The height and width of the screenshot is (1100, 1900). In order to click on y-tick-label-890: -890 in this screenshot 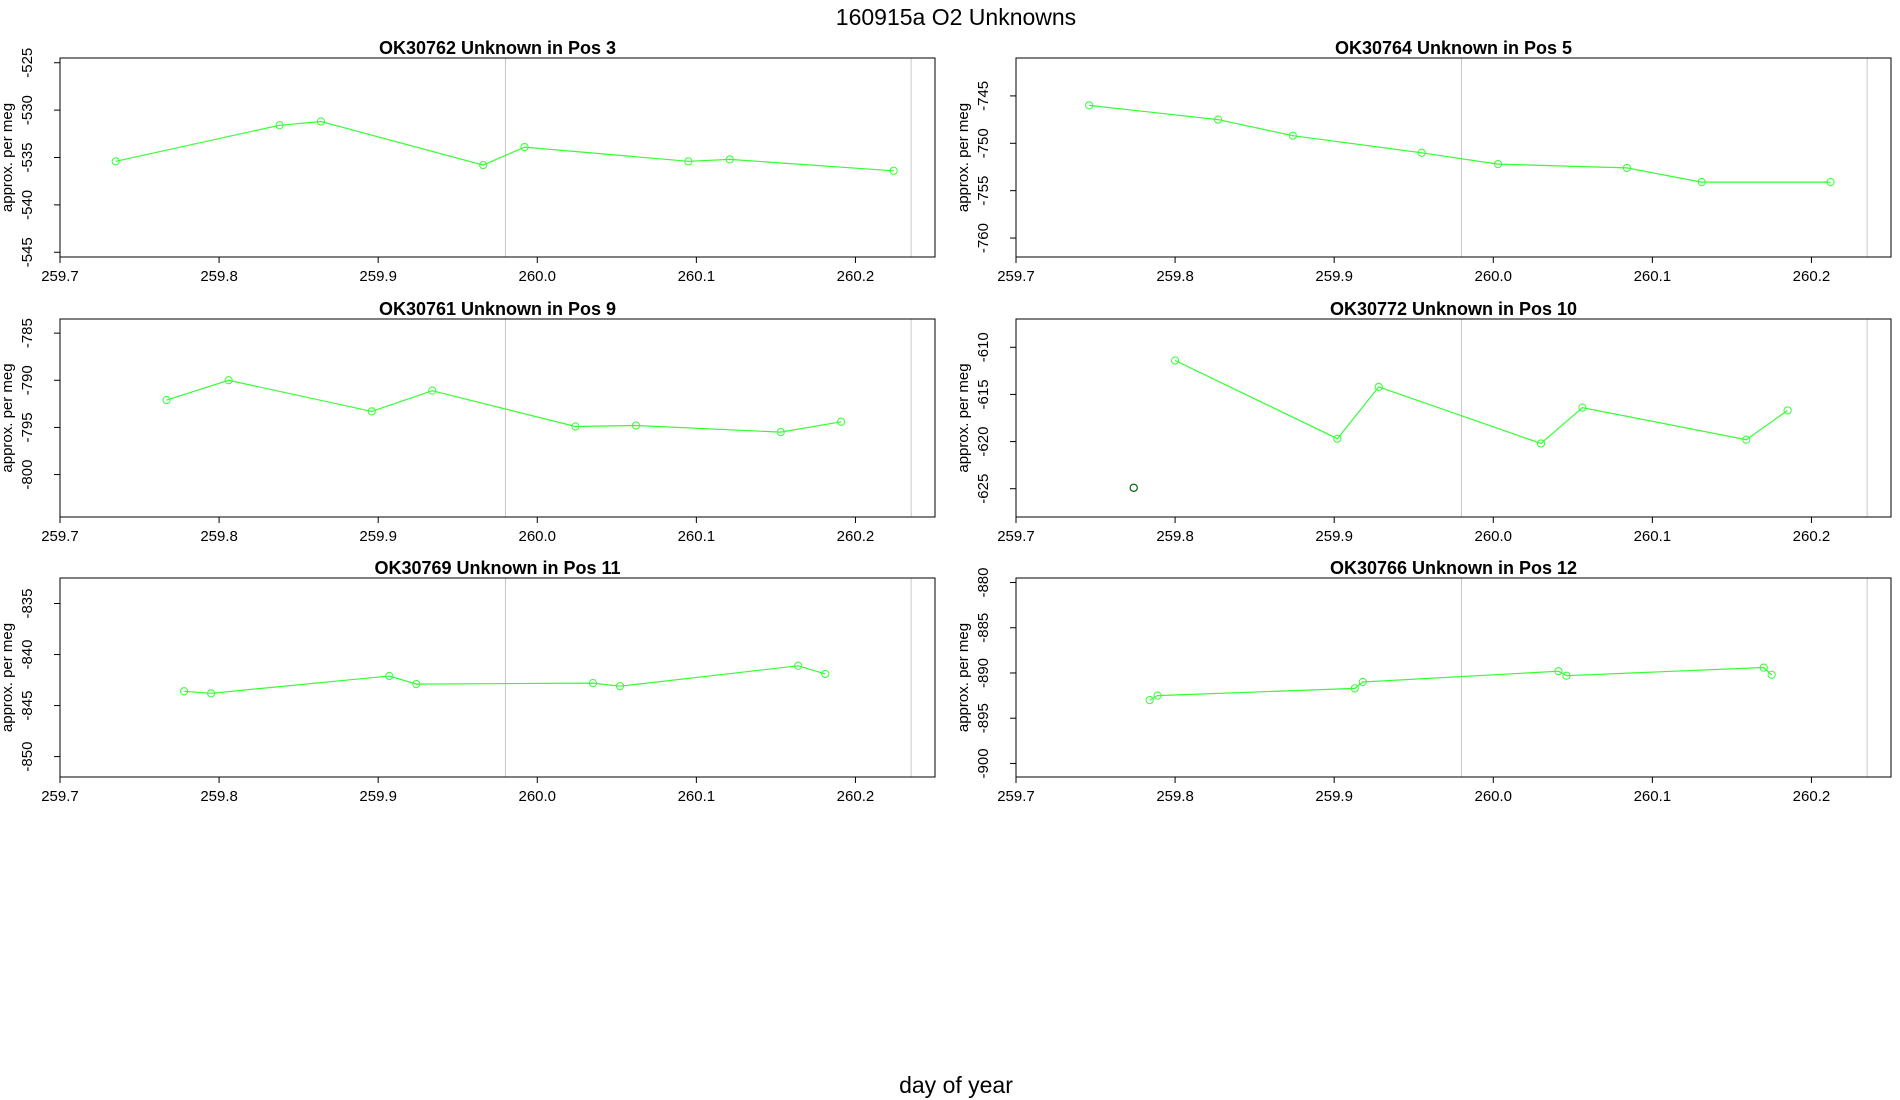, I will do `click(983, 673)`.